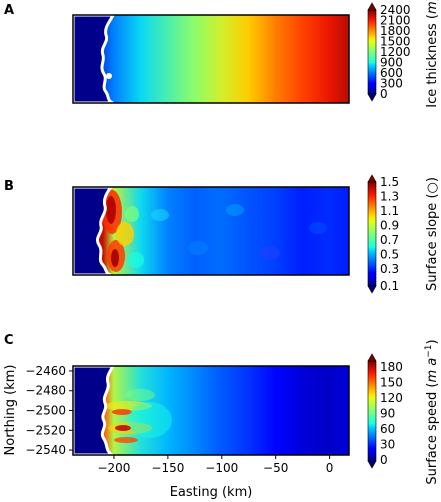  What do you see at coordinates (387, 414) in the screenshot?
I see `colorbar-tick: 90` at bounding box center [387, 414].